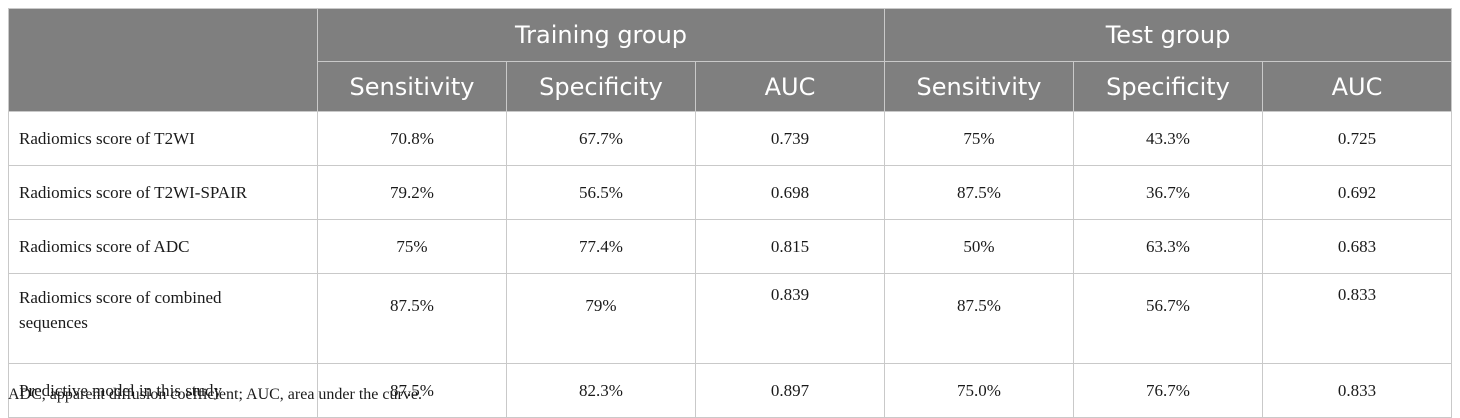  I want to click on table-cell: 36.7%, so click(1168, 192).